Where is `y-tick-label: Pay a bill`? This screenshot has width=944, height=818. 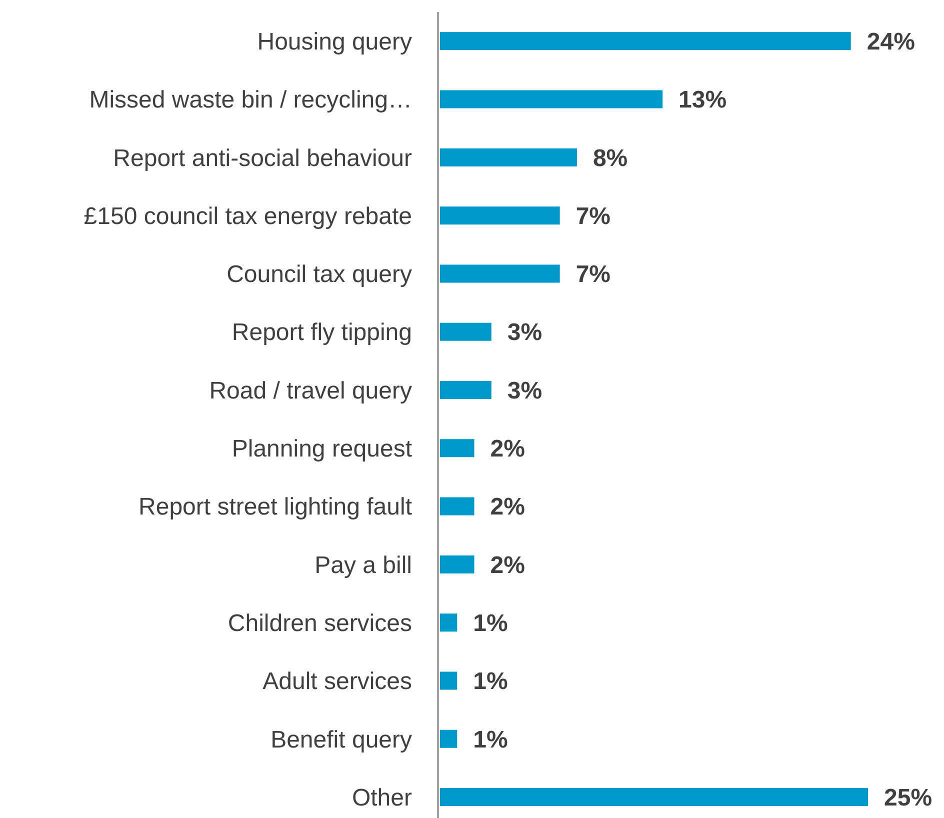
y-tick-label: Pay a bill is located at coordinates (363, 565).